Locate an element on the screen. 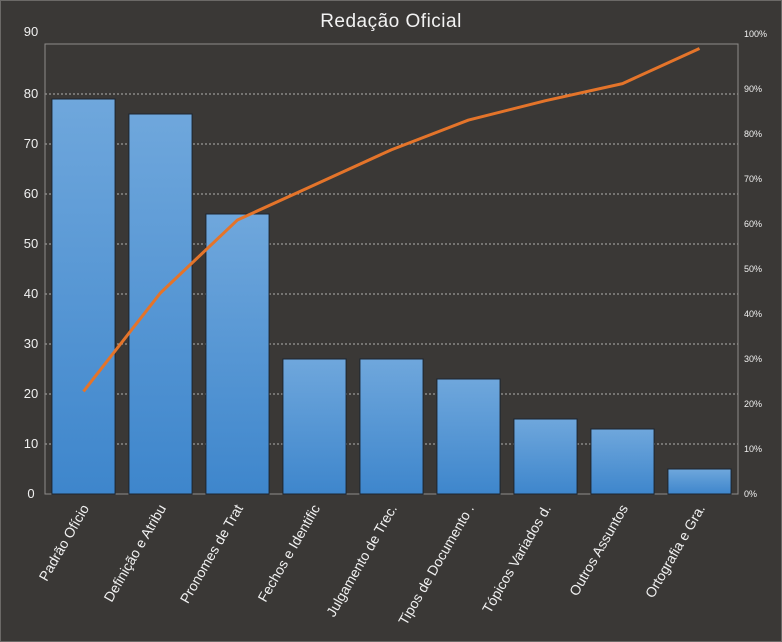  y2-tick-label: 30% is located at coordinates (753, 359).